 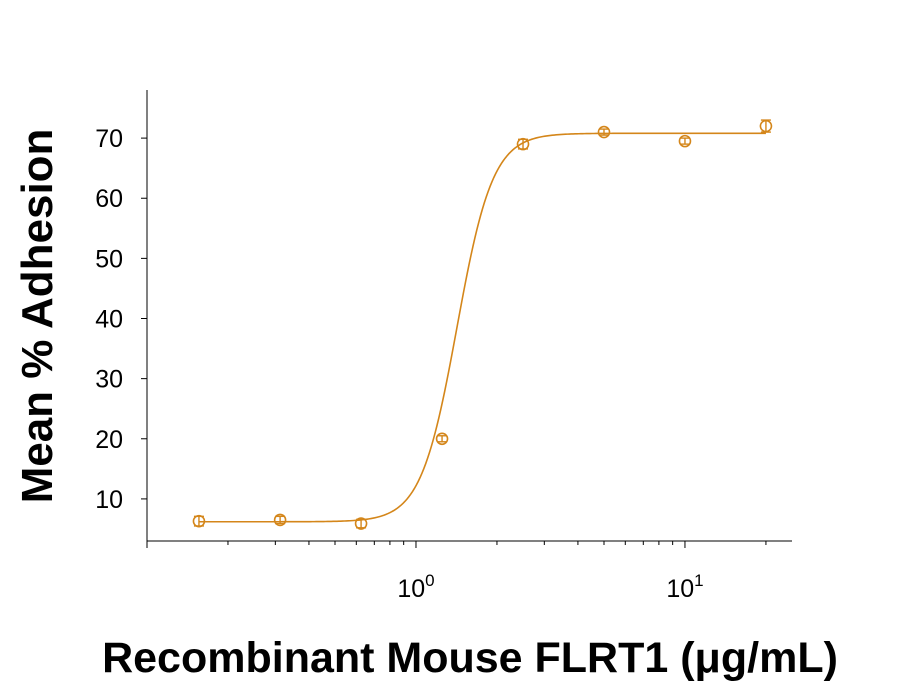 I want to click on y-ticks: 10 20 30 40 50 60 70, so click(x=121, y=319).